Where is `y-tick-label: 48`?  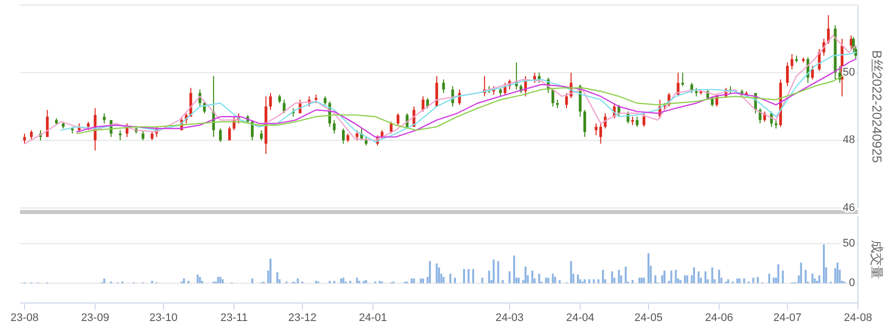 y-tick-label: 48 is located at coordinates (848, 140).